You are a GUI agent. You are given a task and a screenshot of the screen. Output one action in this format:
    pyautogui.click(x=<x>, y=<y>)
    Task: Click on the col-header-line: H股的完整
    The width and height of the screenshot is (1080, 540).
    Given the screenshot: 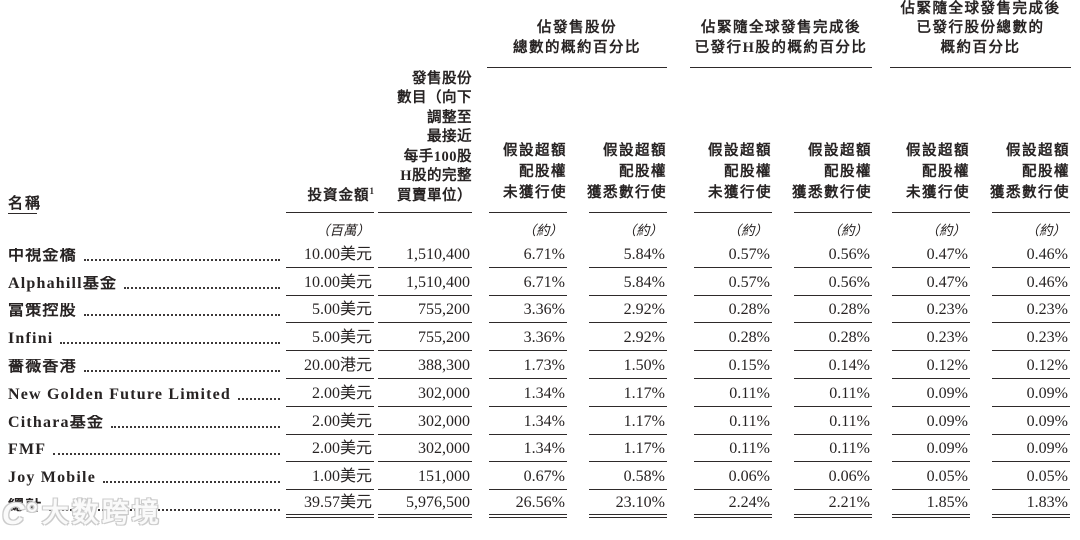 What is the action you would take?
    pyautogui.click(x=436, y=176)
    